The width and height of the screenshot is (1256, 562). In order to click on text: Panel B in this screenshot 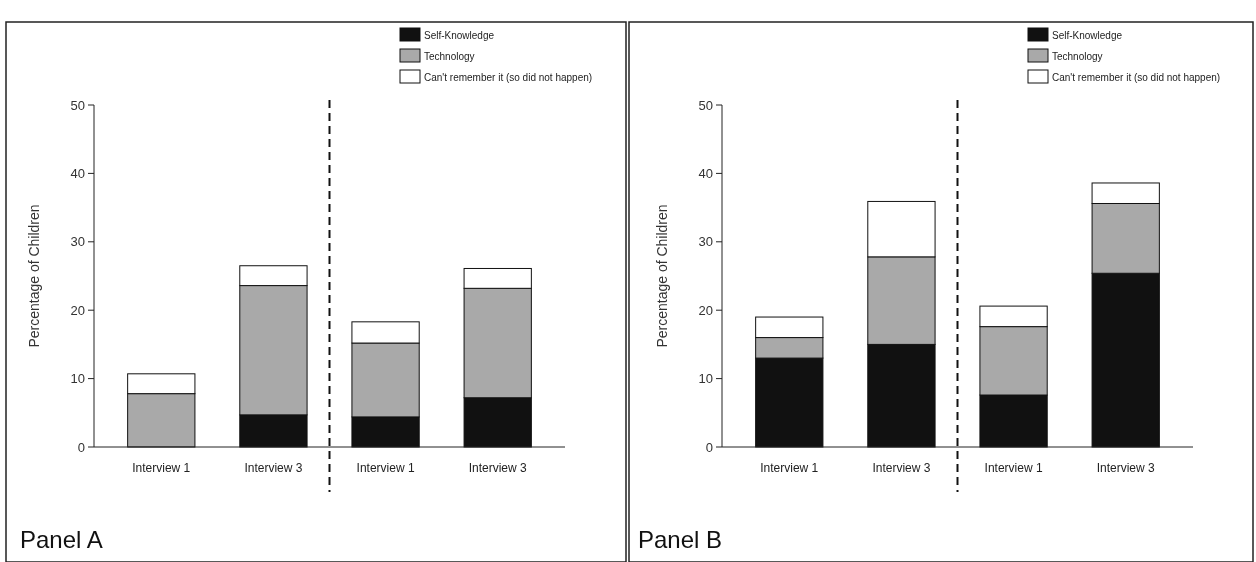, I will do `click(680, 539)`.